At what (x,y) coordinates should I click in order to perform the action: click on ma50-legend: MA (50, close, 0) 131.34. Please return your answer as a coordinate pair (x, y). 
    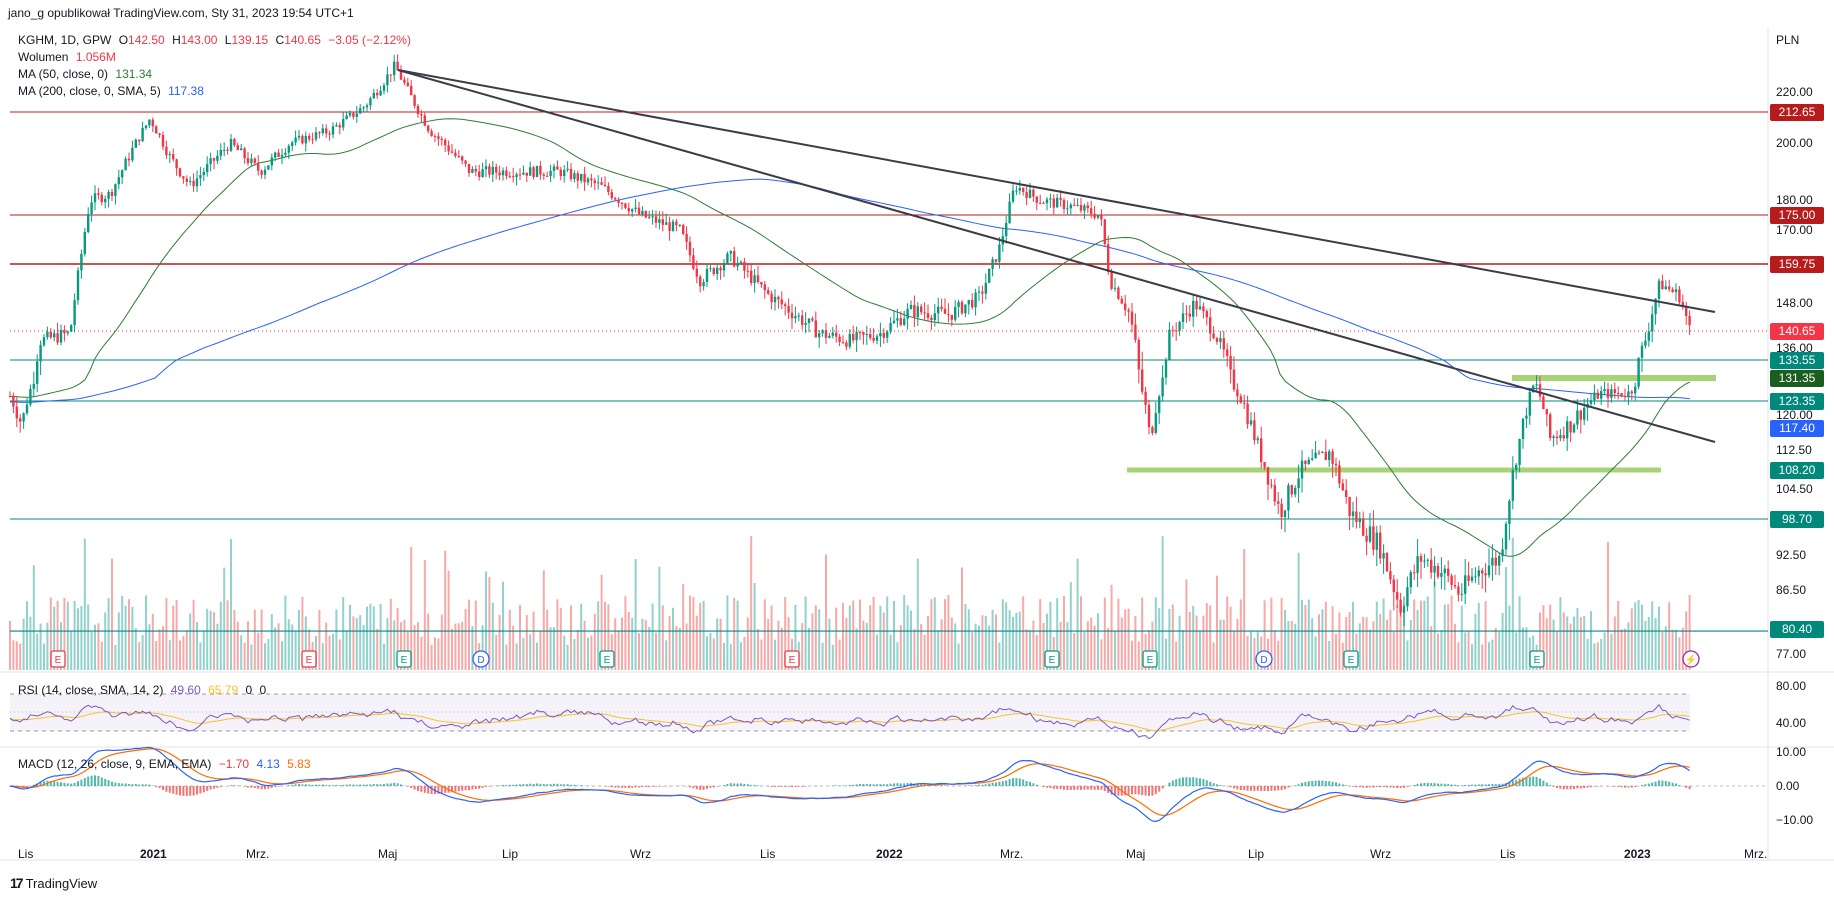
    Looking at the image, I should click on (85, 74).